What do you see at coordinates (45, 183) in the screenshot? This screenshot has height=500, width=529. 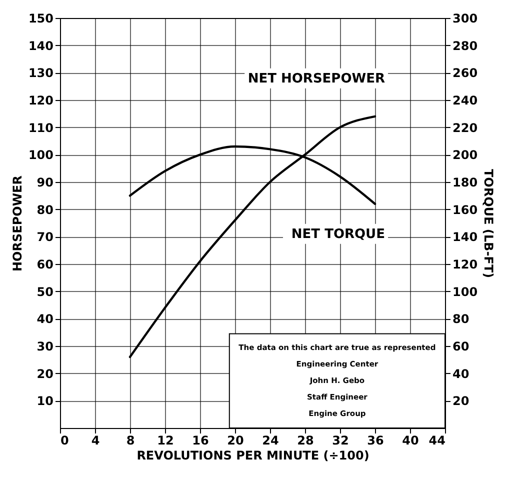 I see `y-tick-label: 90` at bounding box center [45, 183].